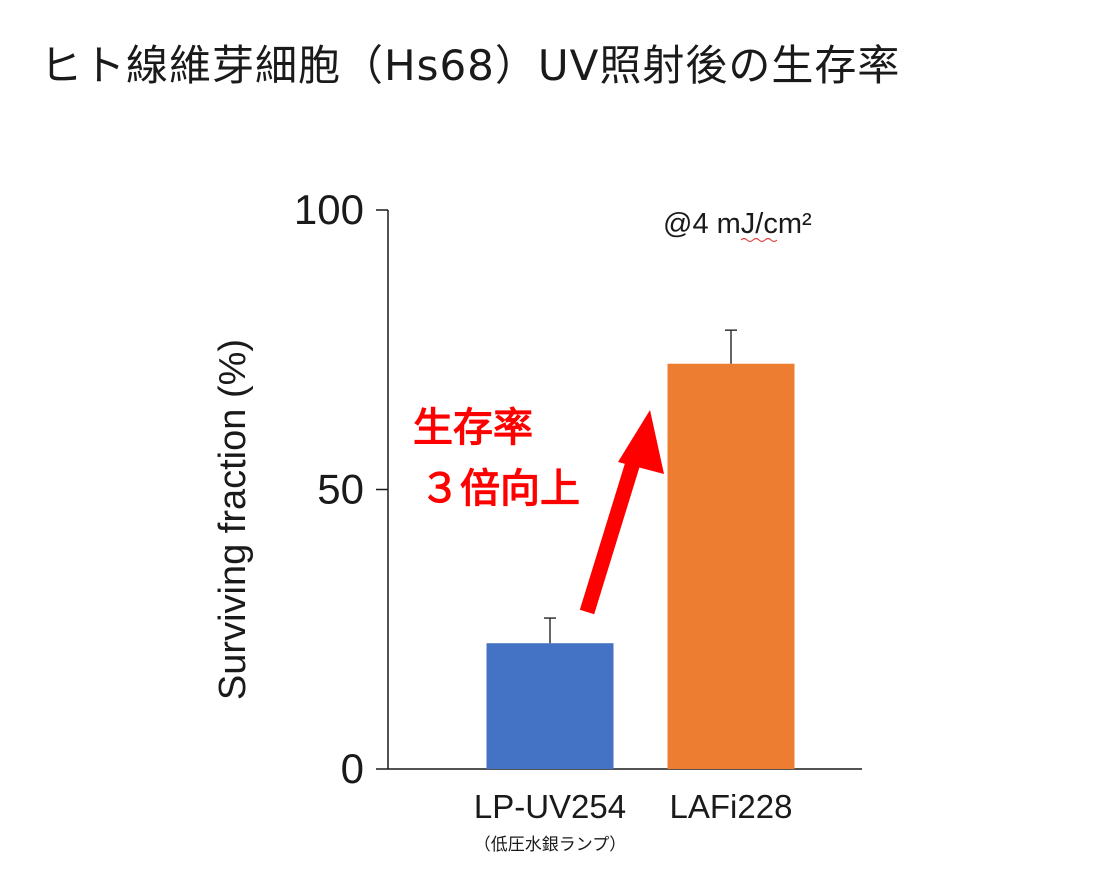  What do you see at coordinates (340, 489) in the screenshot?
I see `y-tick-label: 50` at bounding box center [340, 489].